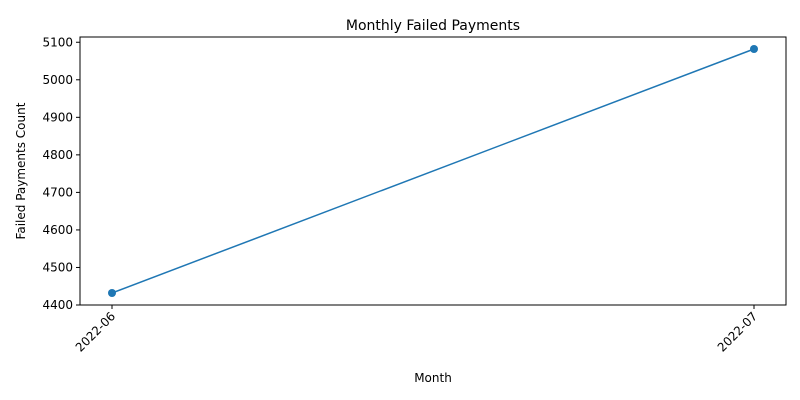 The width and height of the screenshot is (800, 400). What do you see at coordinates (57, 267) in the screenshot?
I see `y-tick-label: 4500` at bounding box center [57, 267].